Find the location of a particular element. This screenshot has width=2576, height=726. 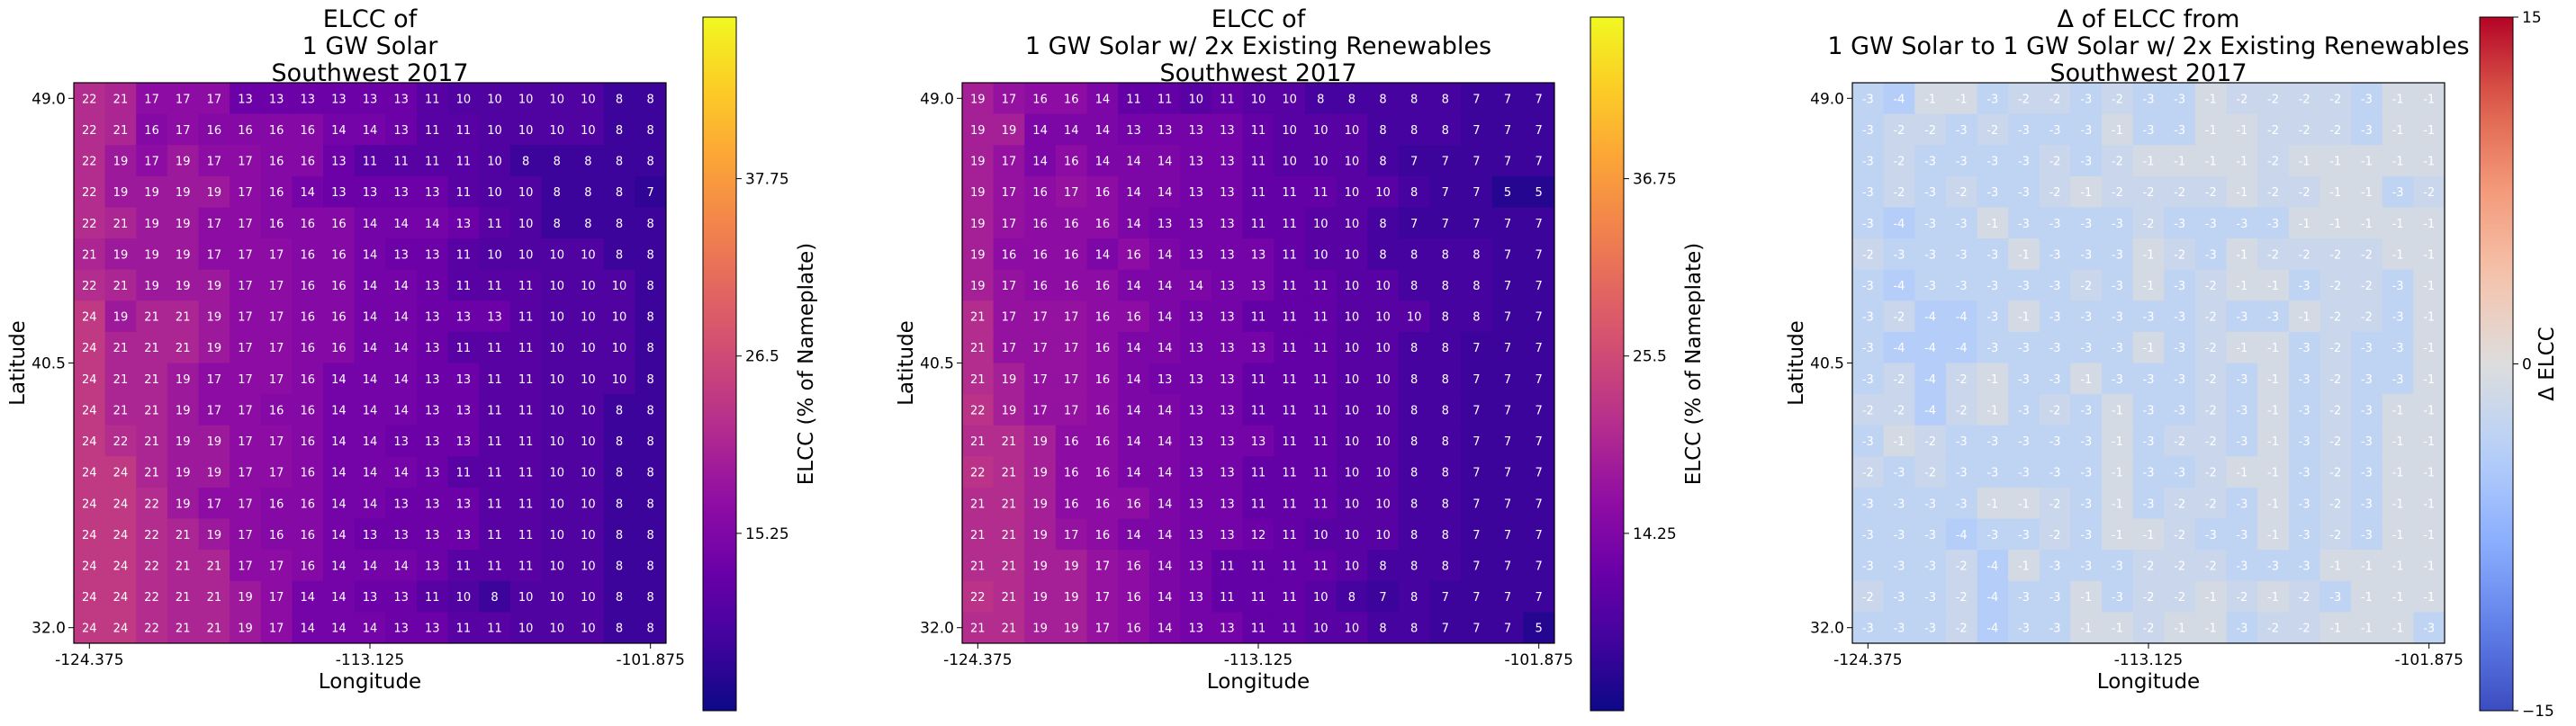

cell-value-label: -4 is located at coordinates (1962, 348).